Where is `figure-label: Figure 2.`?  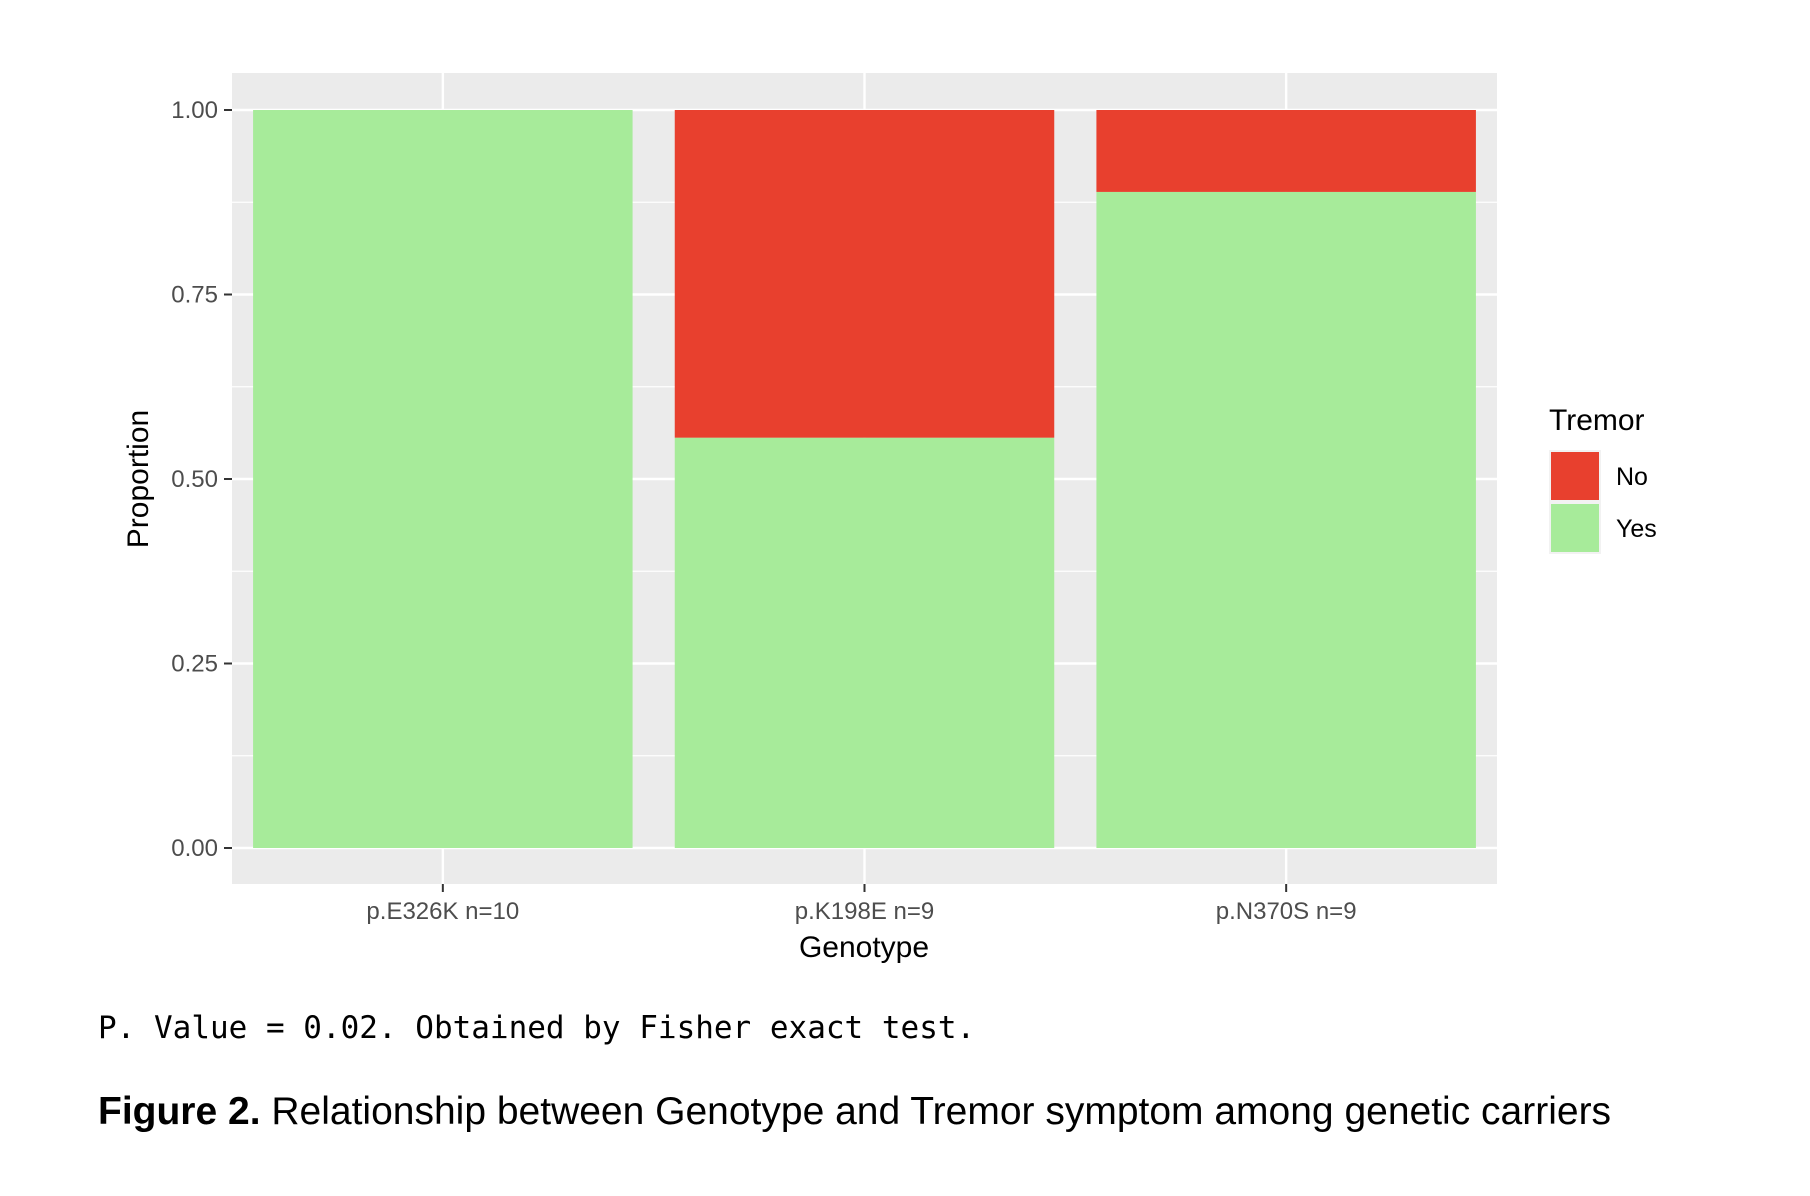
figure-label: Figure 2. is located at coordinates (179, 1111).